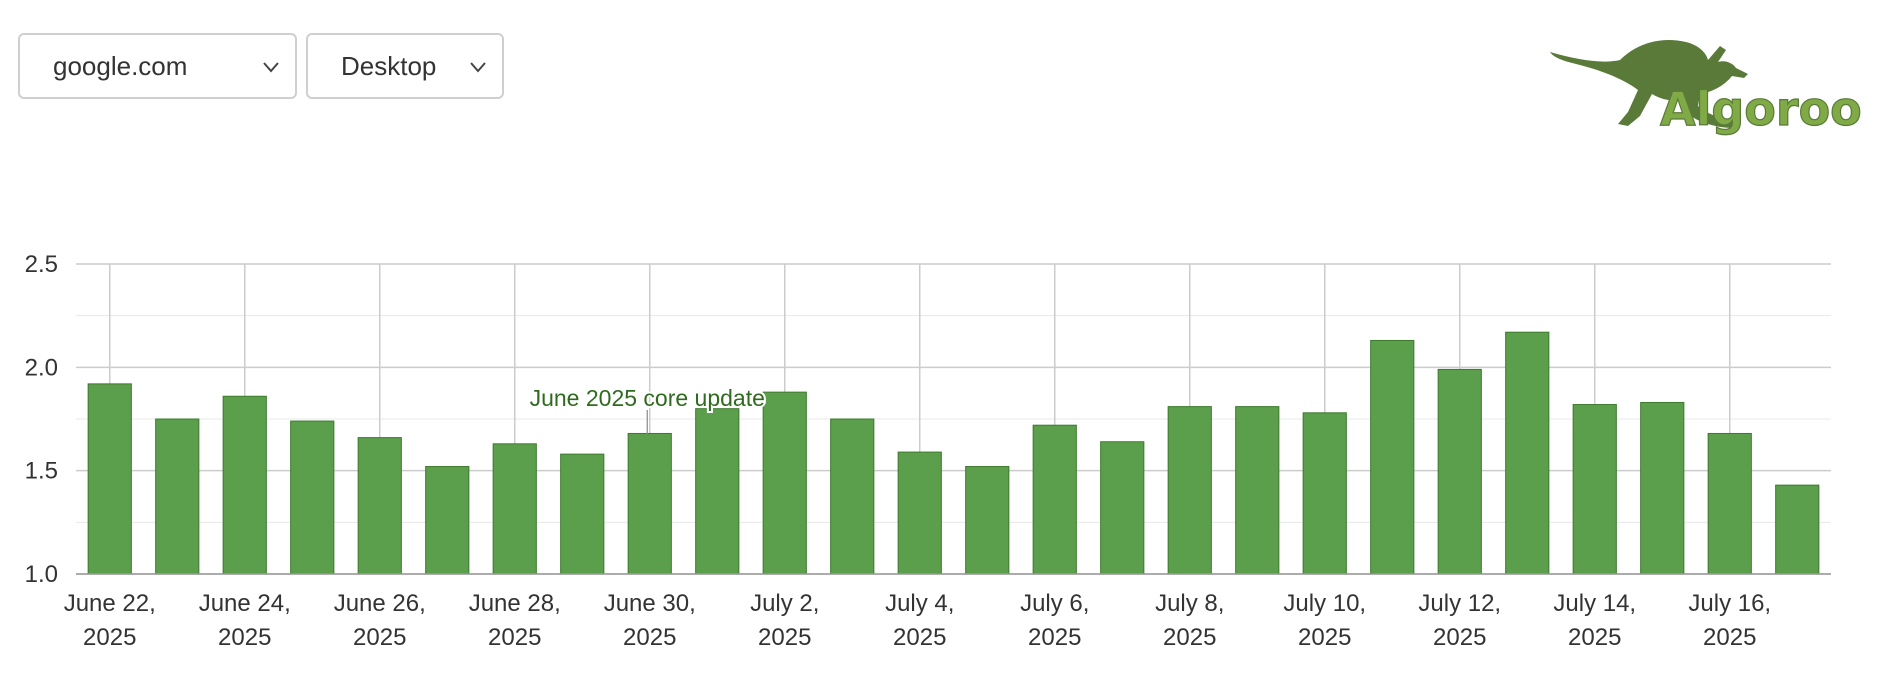 The image size is (1886, 678). I want to click on chart-annotations: June 2025 core update, so click(647, 408).